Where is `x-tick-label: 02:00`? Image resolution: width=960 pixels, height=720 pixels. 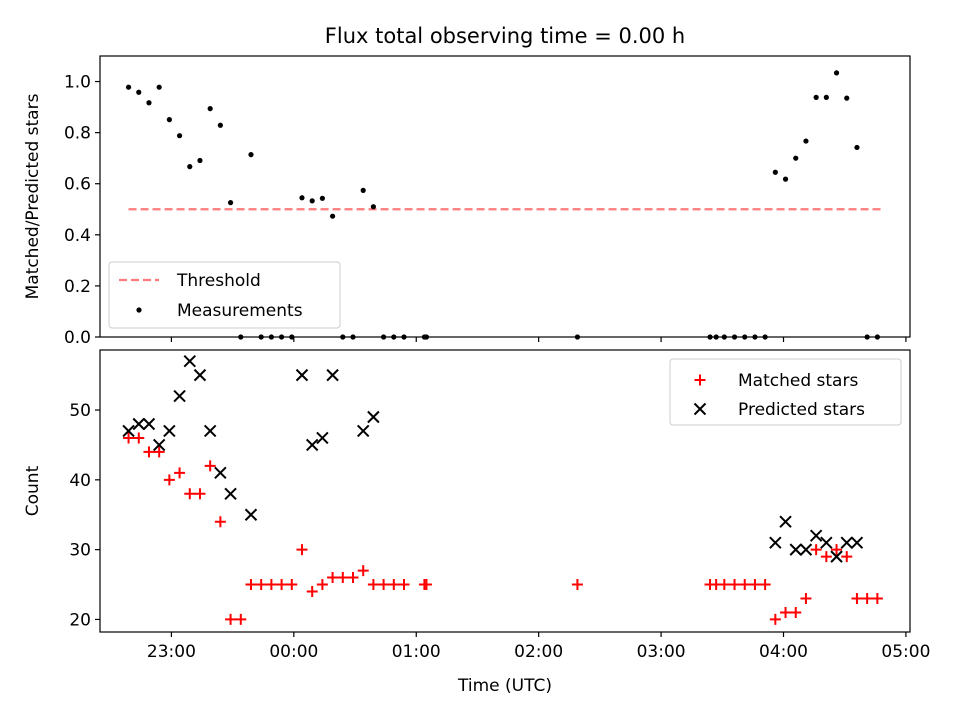 x-tick-label: 02:00 is located at coordinates (538, 652).